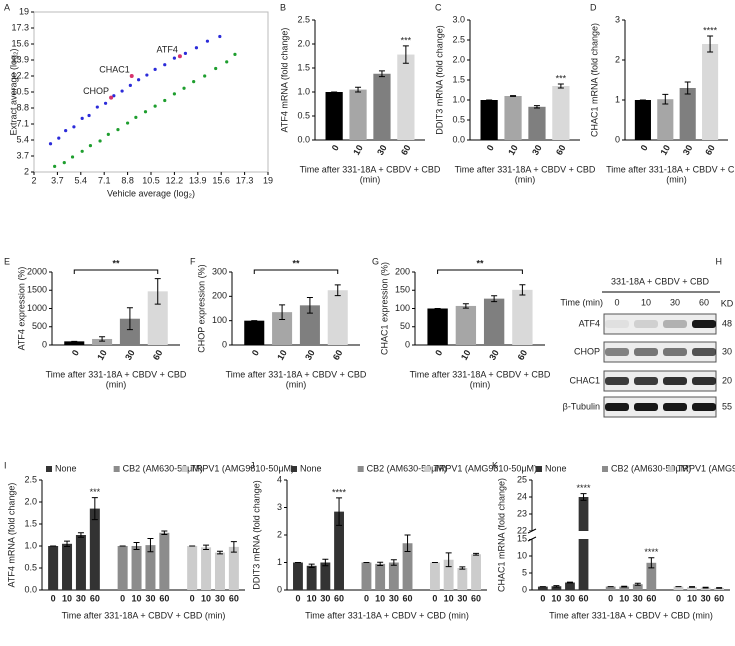 The width and height of the screenshot is (735, 646). I want to click on y-tick-label: 5, so click(524, 572).